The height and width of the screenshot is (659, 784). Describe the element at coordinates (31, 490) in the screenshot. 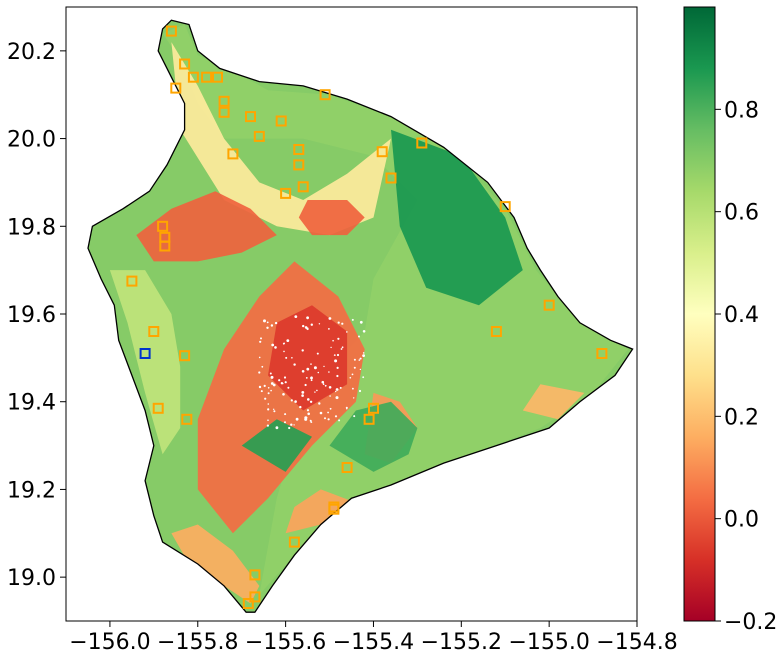

I see `y-tick-label: 19.2` at that location.